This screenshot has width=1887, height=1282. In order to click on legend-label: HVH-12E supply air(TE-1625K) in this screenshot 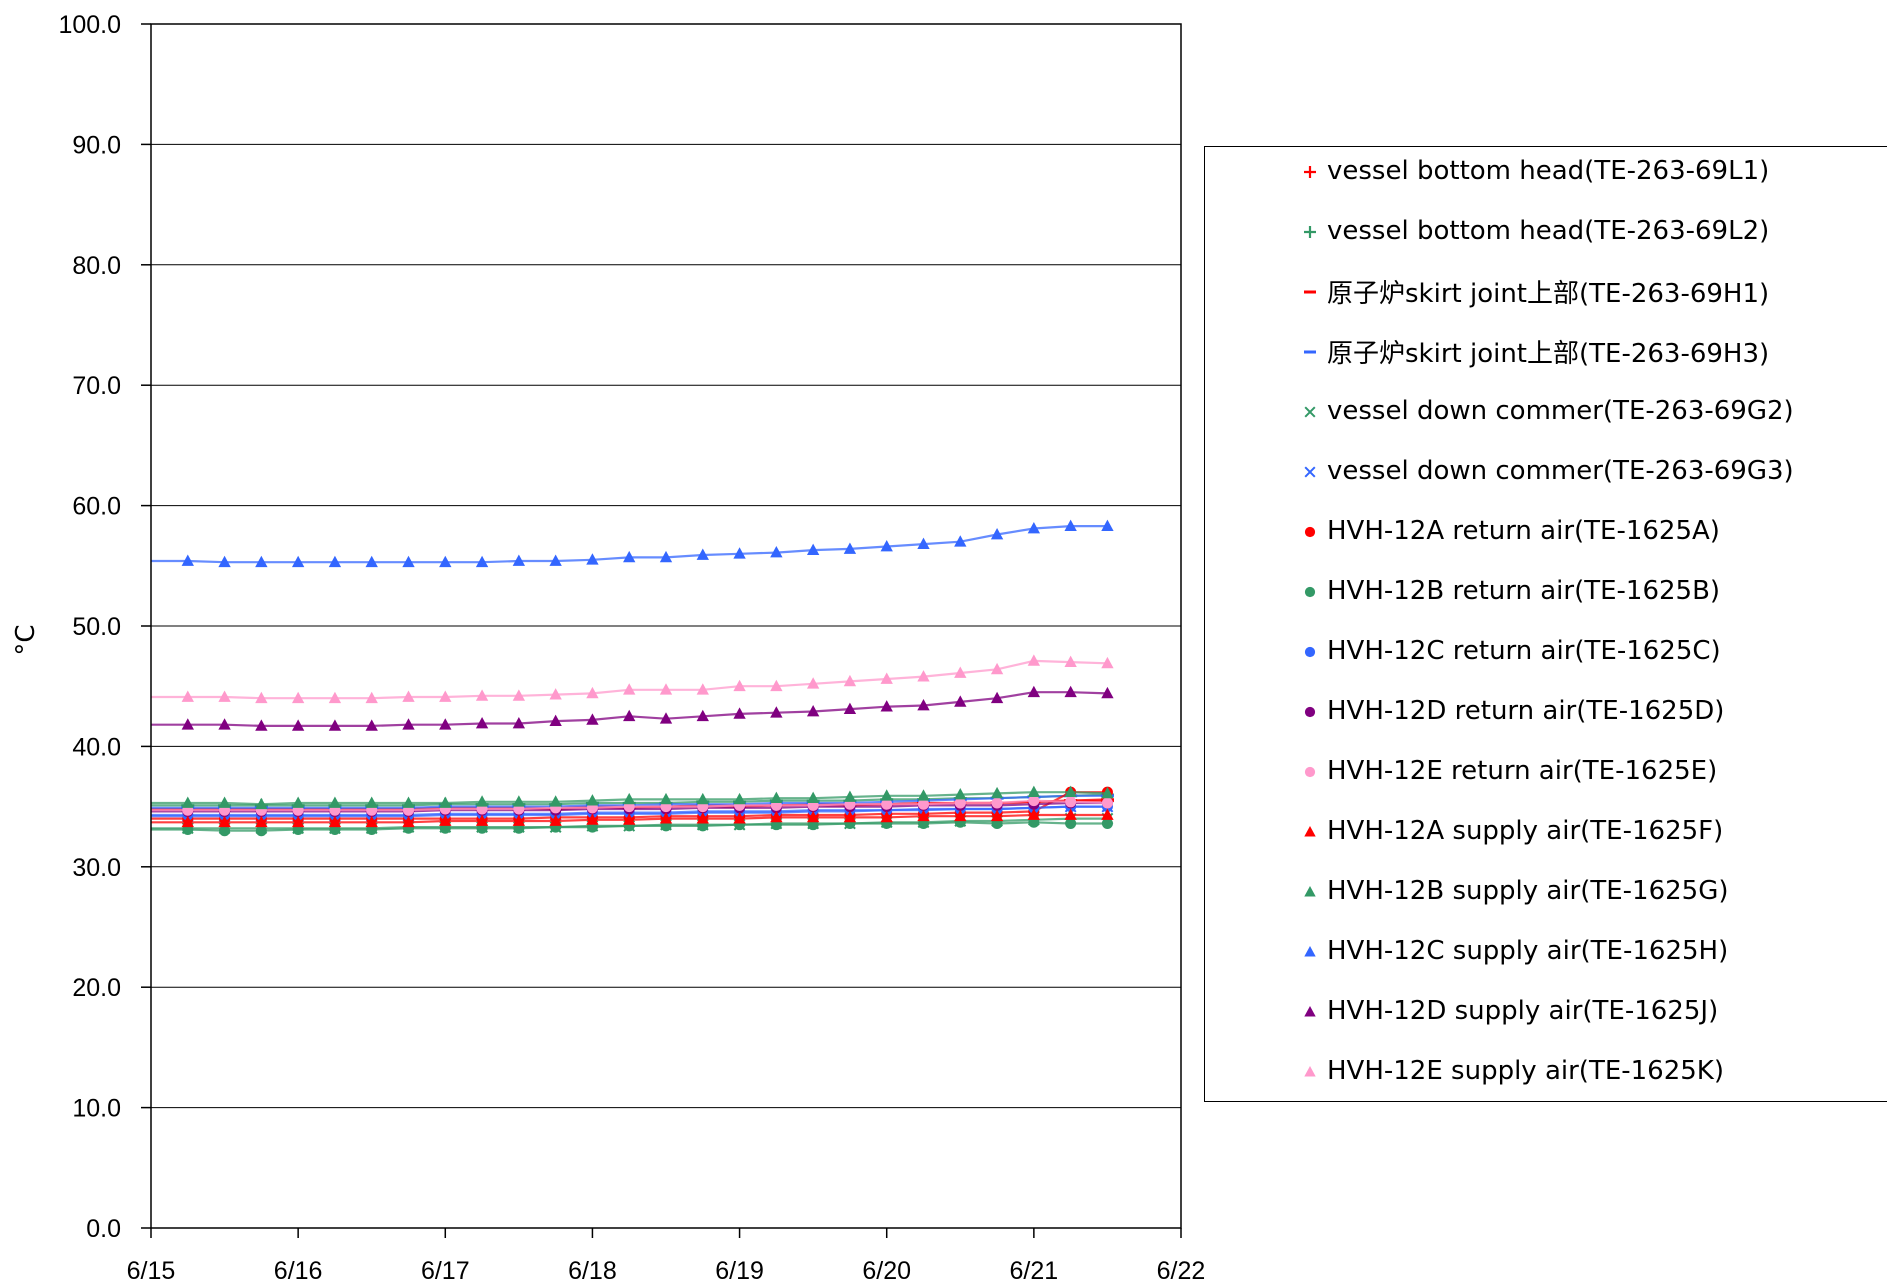, I will do `click(1525, 1071)`.